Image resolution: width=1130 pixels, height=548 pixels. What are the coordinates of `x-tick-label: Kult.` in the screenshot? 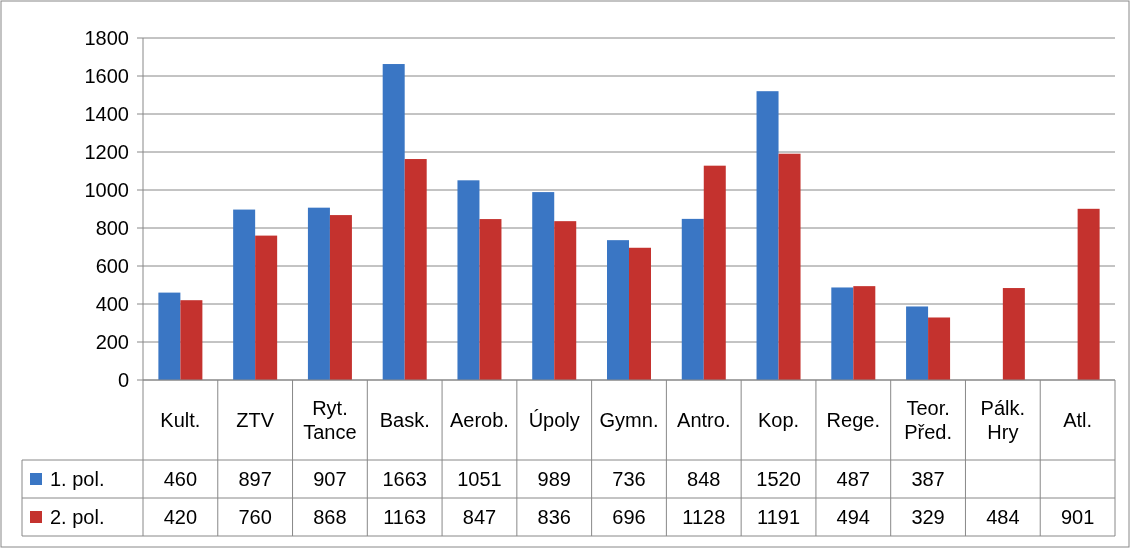 It's located at (180, 420).